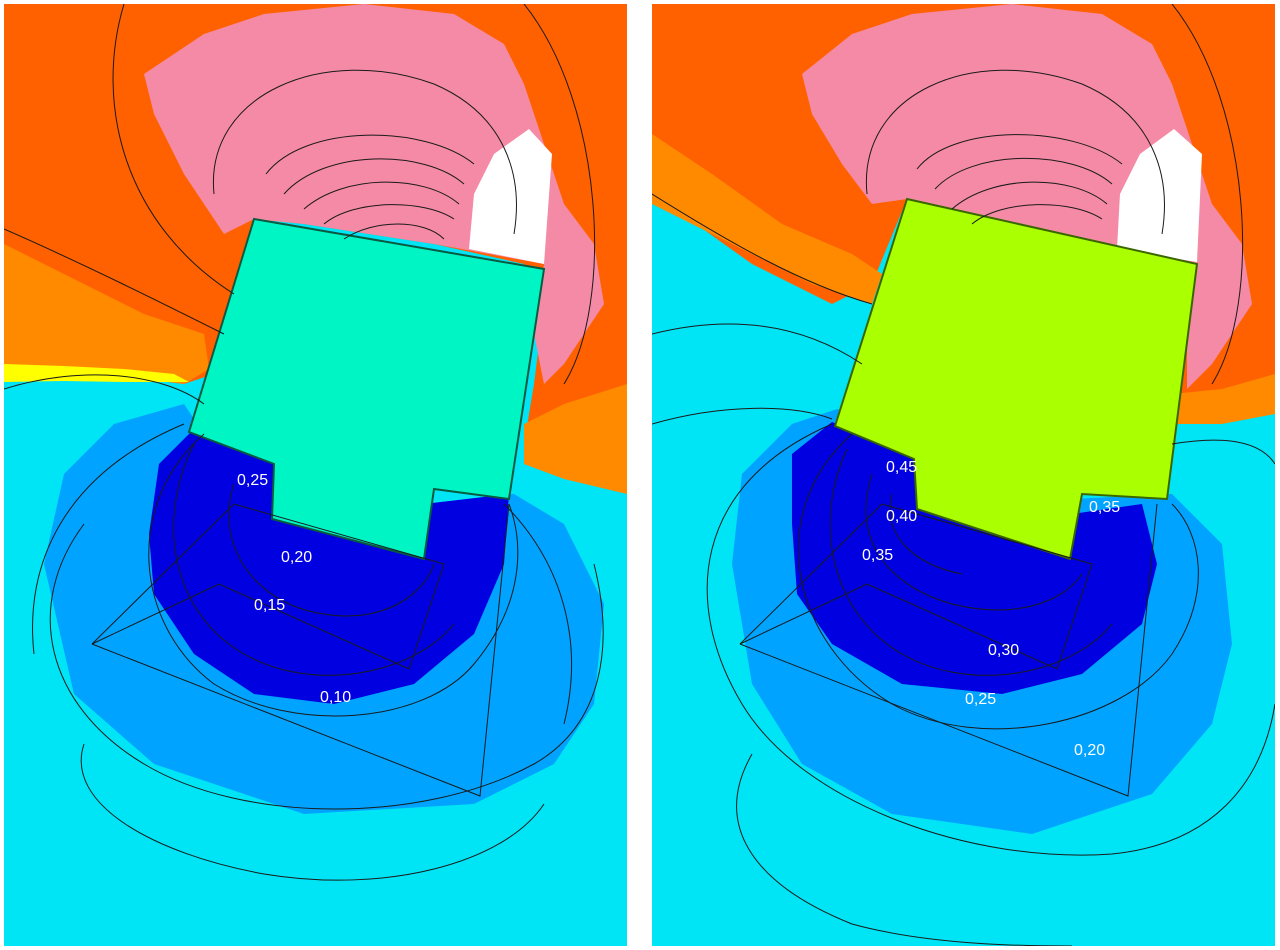 Image resolution: width=1280 pixels, height=950 pixels. What do you see at coordinates (294, 589) in the screenshot?
I see `contour-value-labels: 0,25 0,20 0,15 0,10` at bounding box center [294, 589].